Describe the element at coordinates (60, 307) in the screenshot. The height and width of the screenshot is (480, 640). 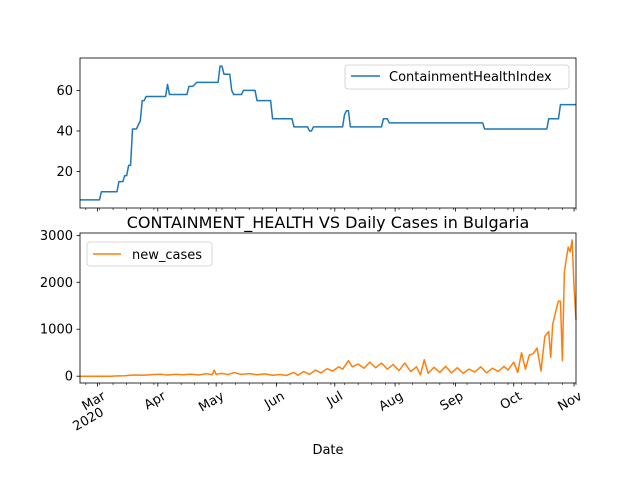
I see `bottom-y-ticks: 0 1000 2000 3000` at that location.